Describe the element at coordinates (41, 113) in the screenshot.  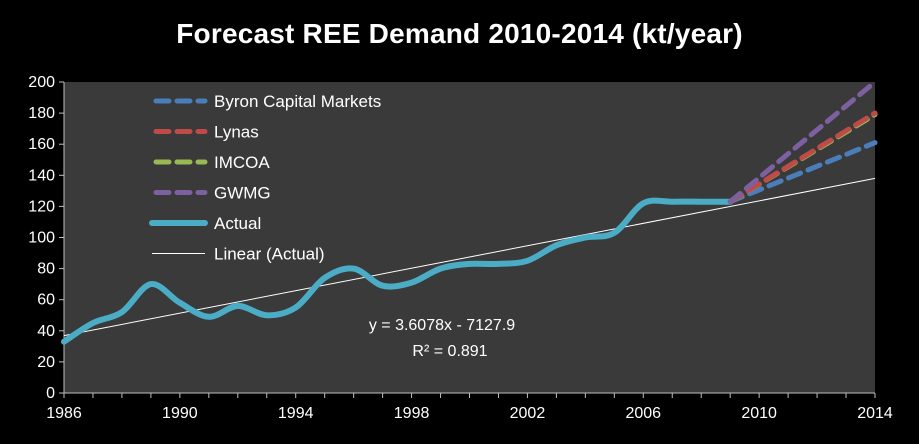
I see `y-tick-label: 180` at that location.